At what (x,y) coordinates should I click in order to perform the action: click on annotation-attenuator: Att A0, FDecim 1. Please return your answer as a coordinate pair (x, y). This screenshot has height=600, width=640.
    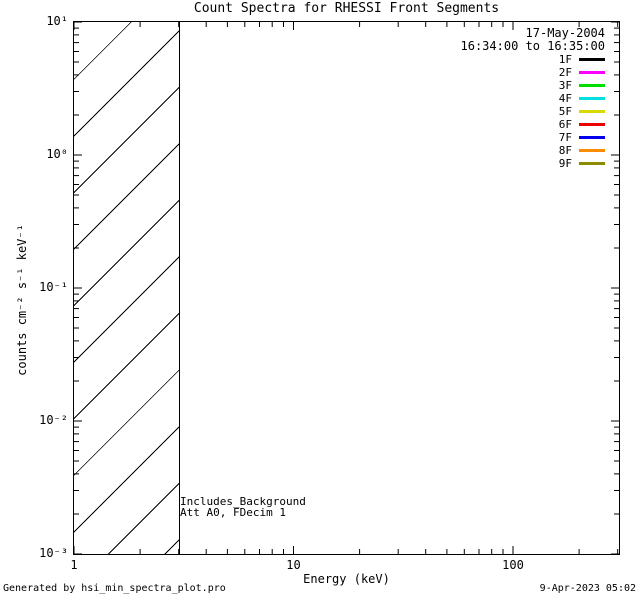
    Looking at the image, I should click on (233, 512).